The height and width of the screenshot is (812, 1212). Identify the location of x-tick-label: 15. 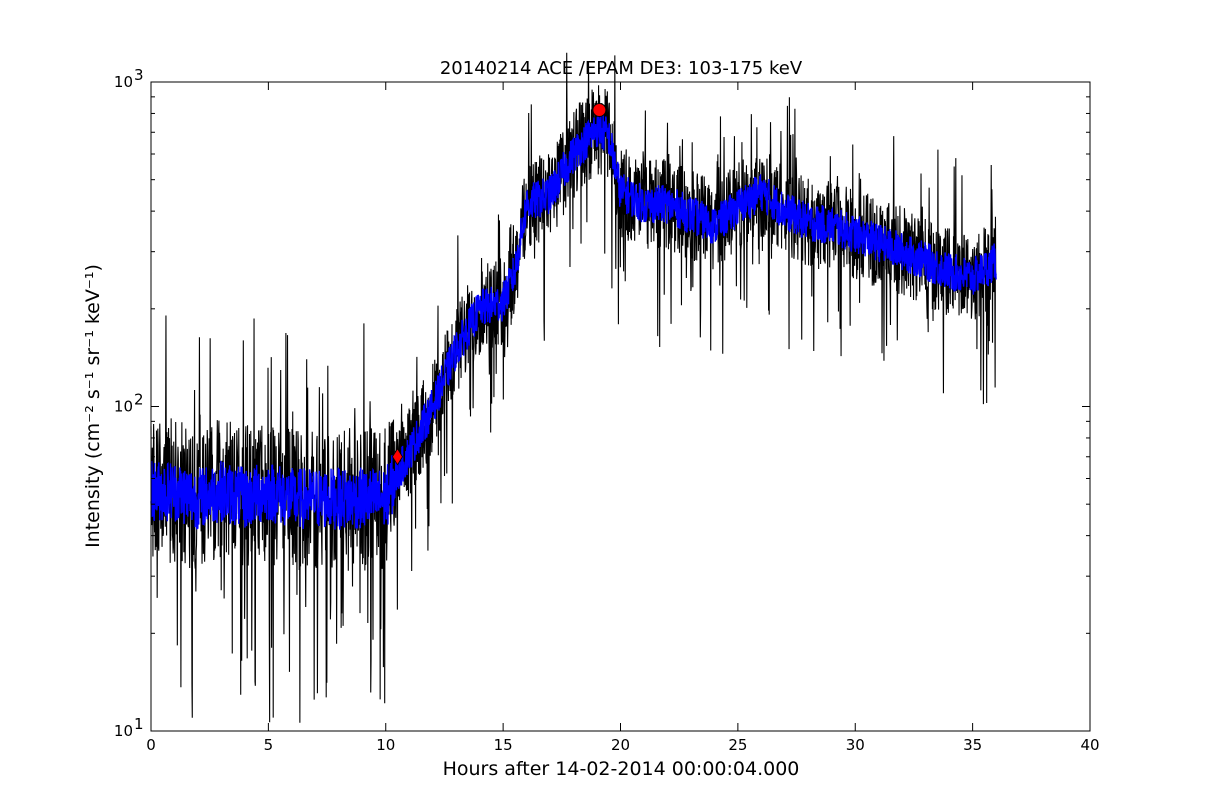
(503, 745).